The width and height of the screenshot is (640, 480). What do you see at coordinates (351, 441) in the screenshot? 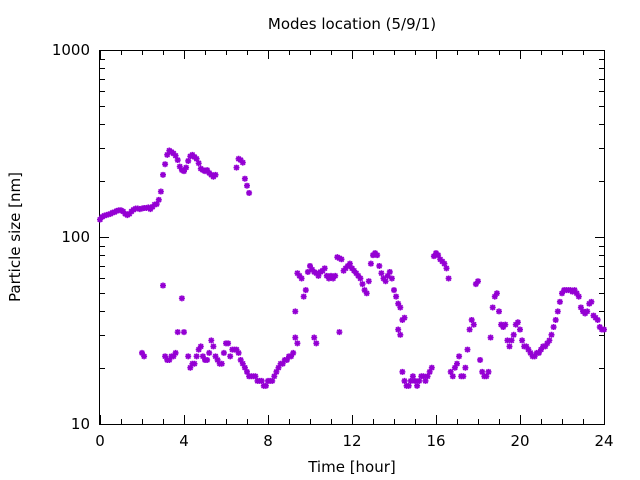
I see `x-tick-label: 12` at bounding box center [351, 441].